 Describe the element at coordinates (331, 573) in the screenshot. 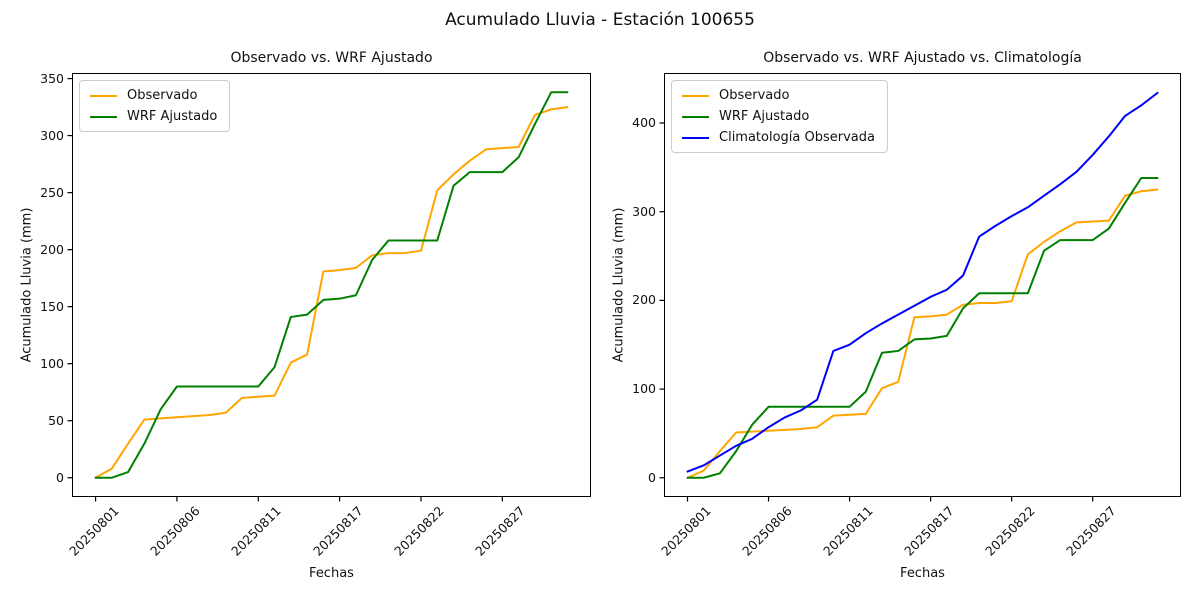

I see `left-x-axis-label: Fechas` at that location.